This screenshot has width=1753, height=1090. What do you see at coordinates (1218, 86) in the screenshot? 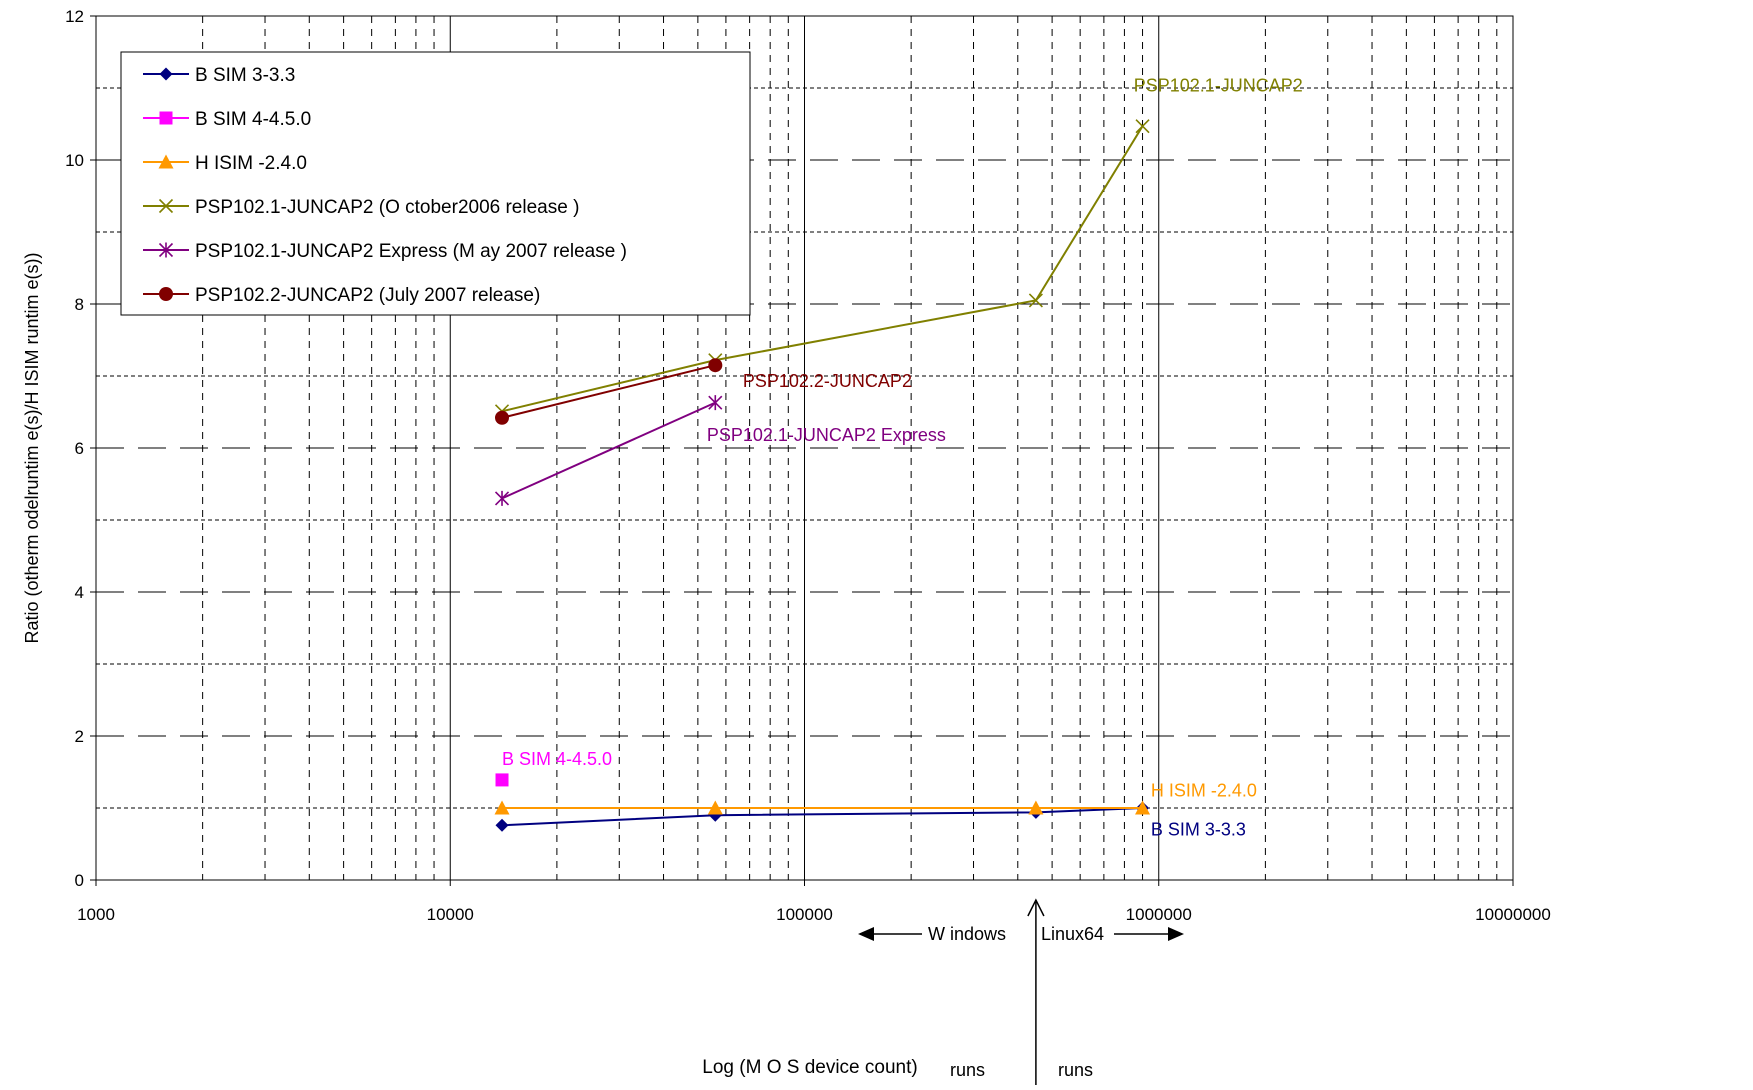
I see `series-label: PSP102.1-JUNCAP2` at bounding box center [1218, 86].